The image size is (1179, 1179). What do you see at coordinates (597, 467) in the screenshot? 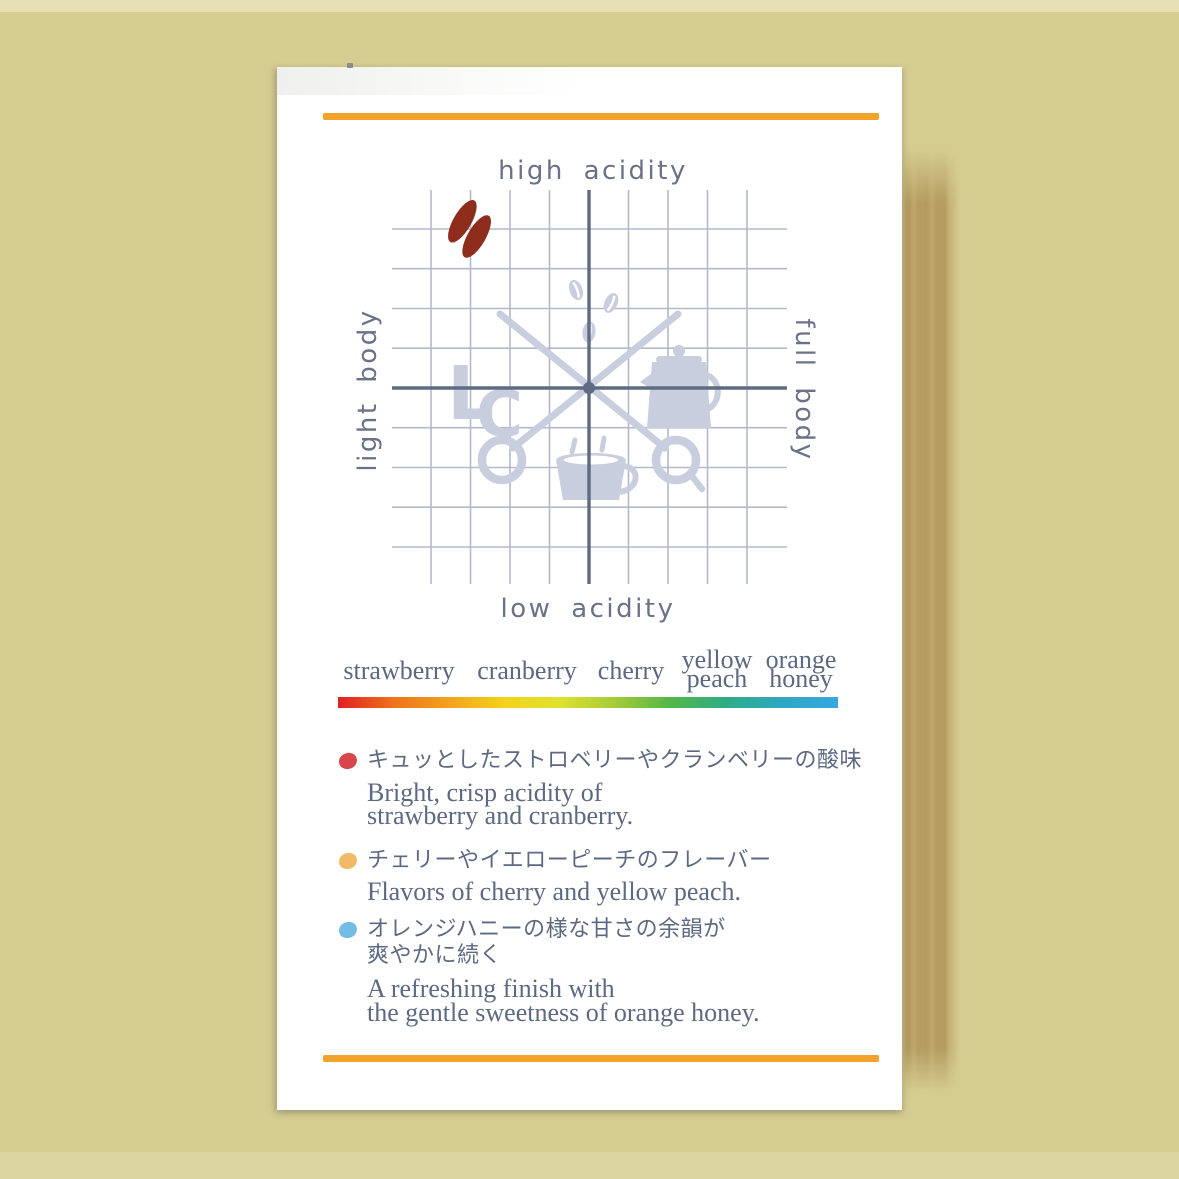
I see `coffee-cup-icon` at bounding box center [597, 467].